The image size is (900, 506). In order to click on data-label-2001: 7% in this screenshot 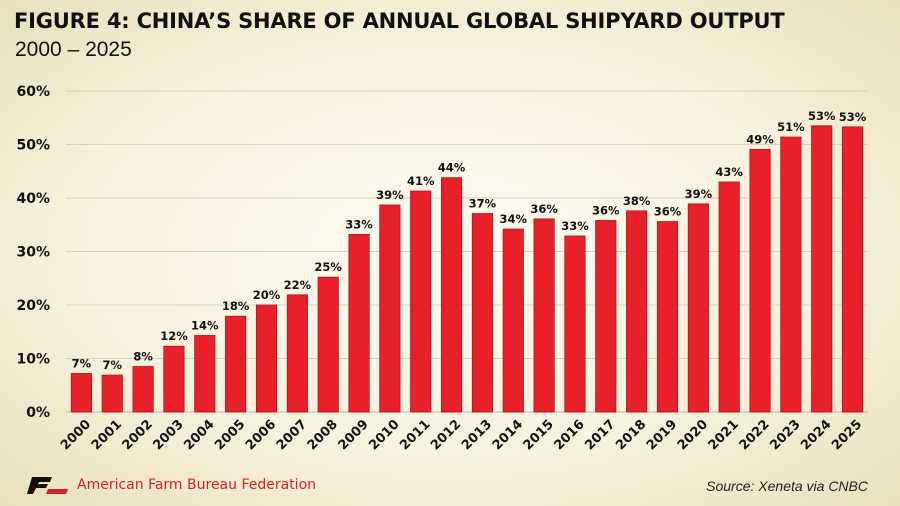, I will do `click(113, 365)`.